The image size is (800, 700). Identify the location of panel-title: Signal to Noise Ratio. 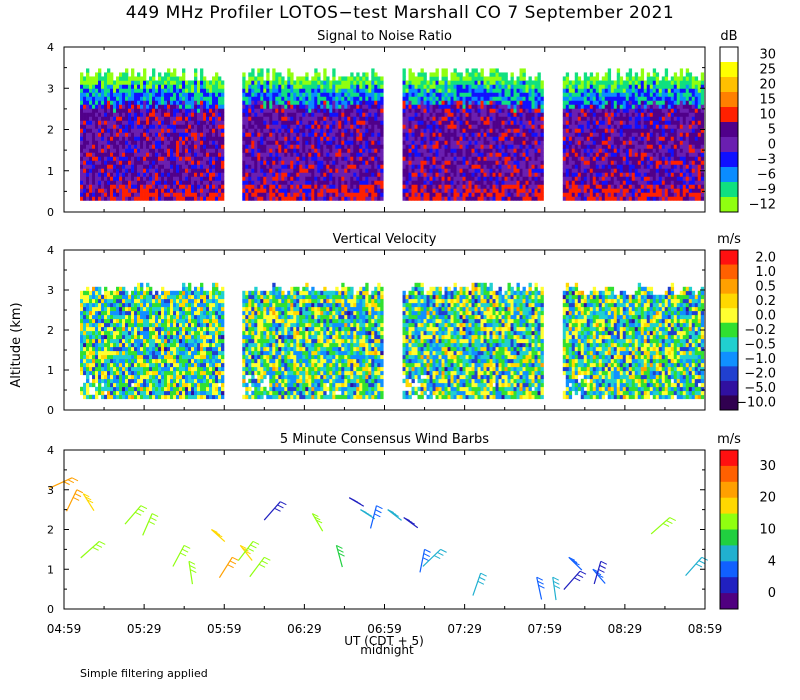
(384, 36).